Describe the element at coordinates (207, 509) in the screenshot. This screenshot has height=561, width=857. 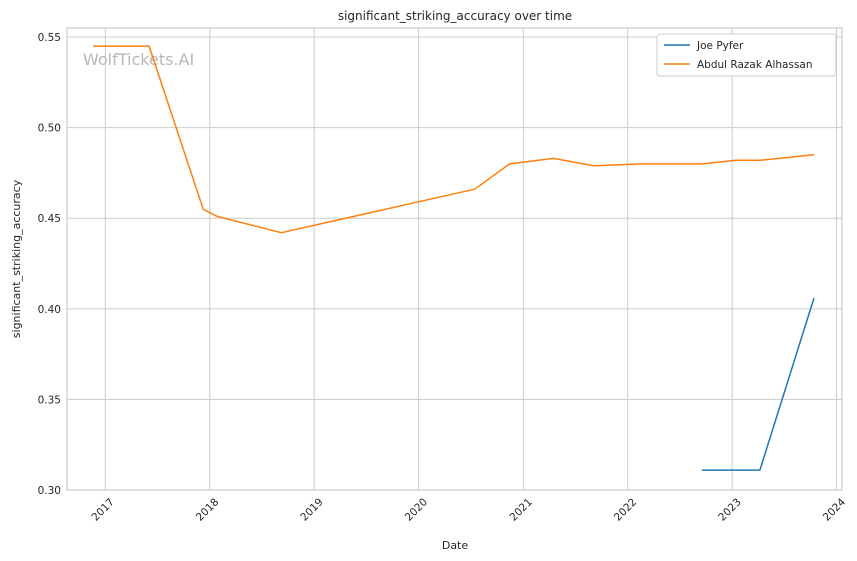
I see `x-tick-label: 2018` at that location.